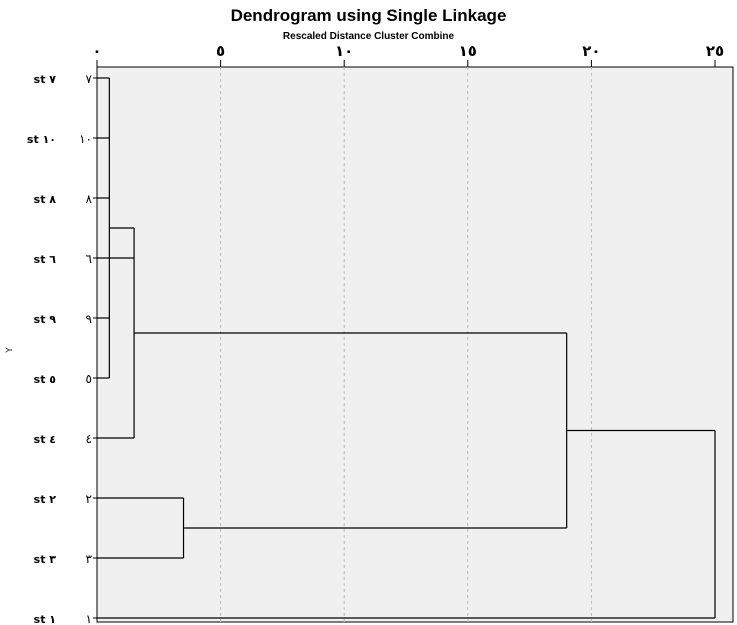  I want to click on leaf-label: st ٨, so click(45, 199).